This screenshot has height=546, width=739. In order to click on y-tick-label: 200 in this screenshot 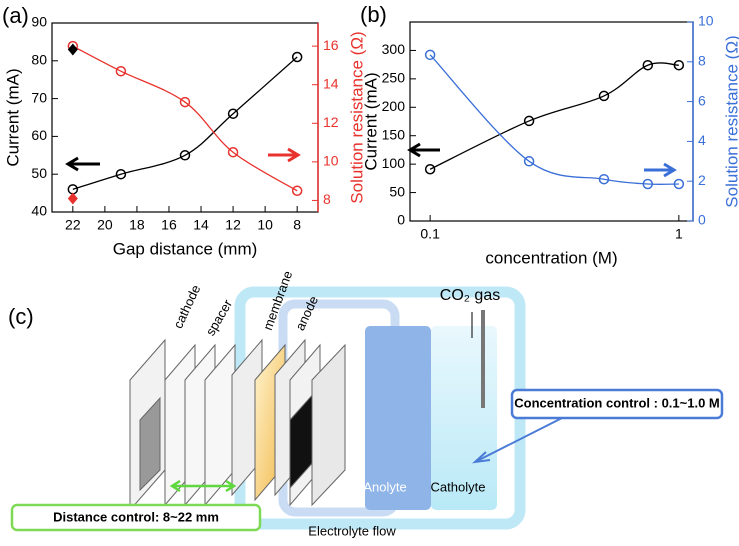, I will do `click(394, 106)`.